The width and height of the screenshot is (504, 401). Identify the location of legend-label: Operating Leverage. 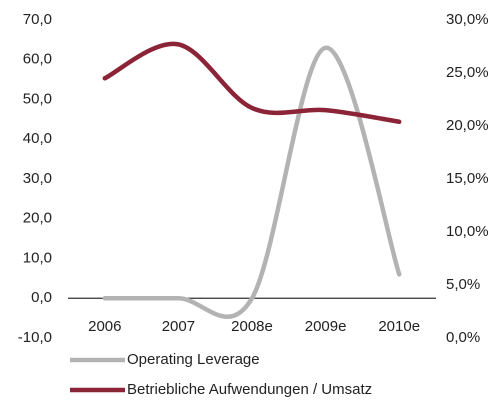
(193, 359).